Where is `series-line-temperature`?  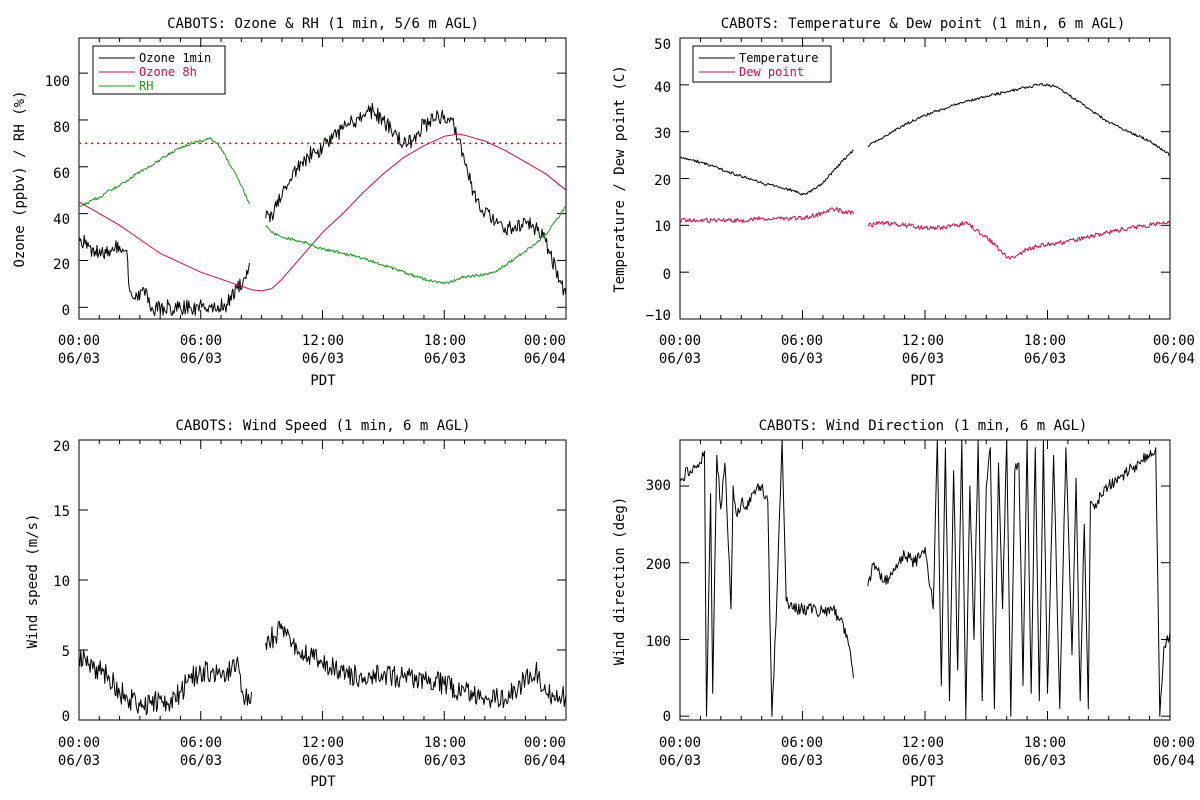 series-line-temperature is located at coordinates (925, 139).